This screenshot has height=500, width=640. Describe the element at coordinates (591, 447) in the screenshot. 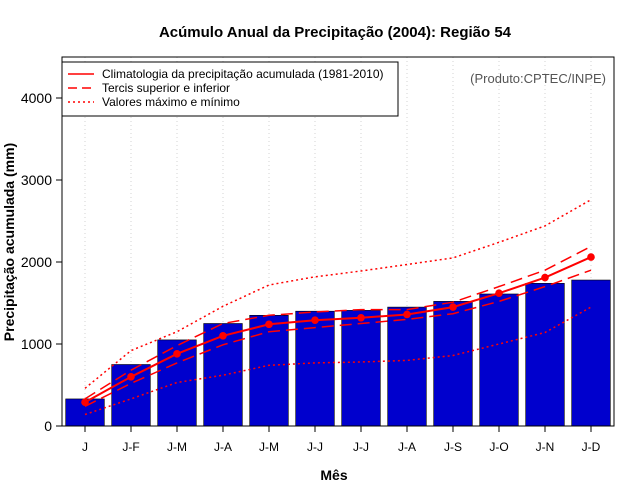

I see `x-tick-label: J-D` at that location.